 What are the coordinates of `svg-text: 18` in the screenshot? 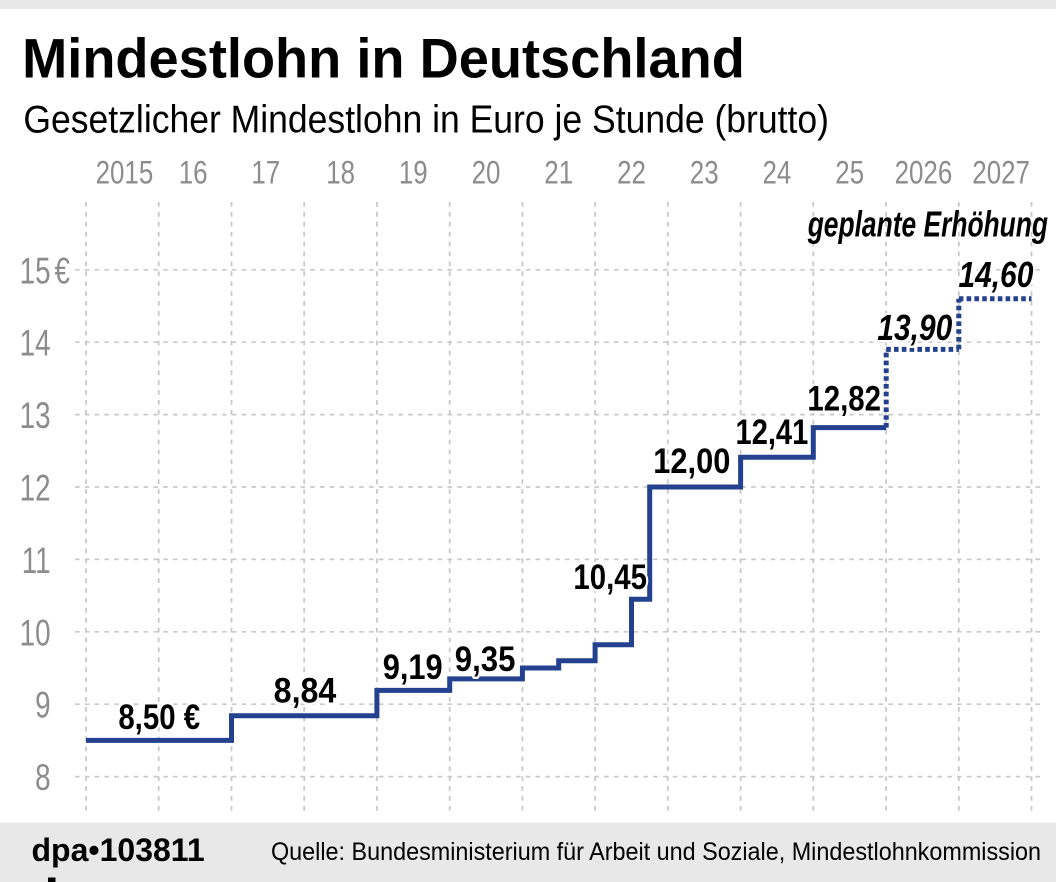 It's located at (340, 173).